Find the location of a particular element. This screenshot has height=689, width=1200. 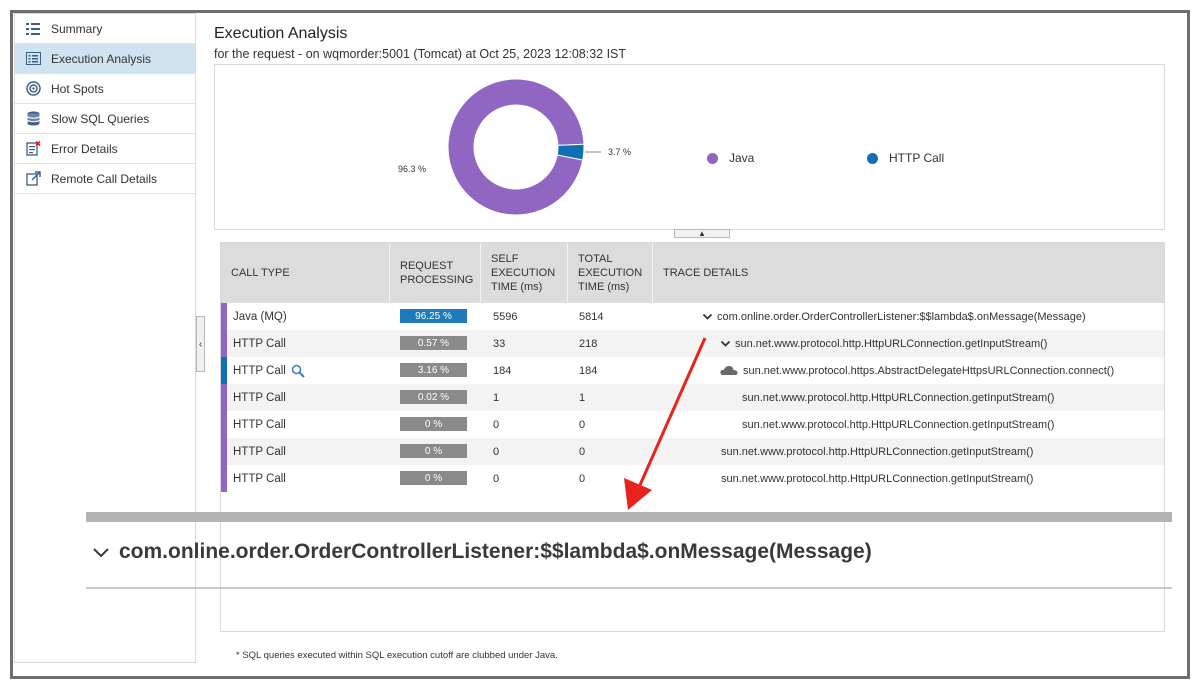

column-header-call-type: CALL TYPE is located at coordinates (305, 273).